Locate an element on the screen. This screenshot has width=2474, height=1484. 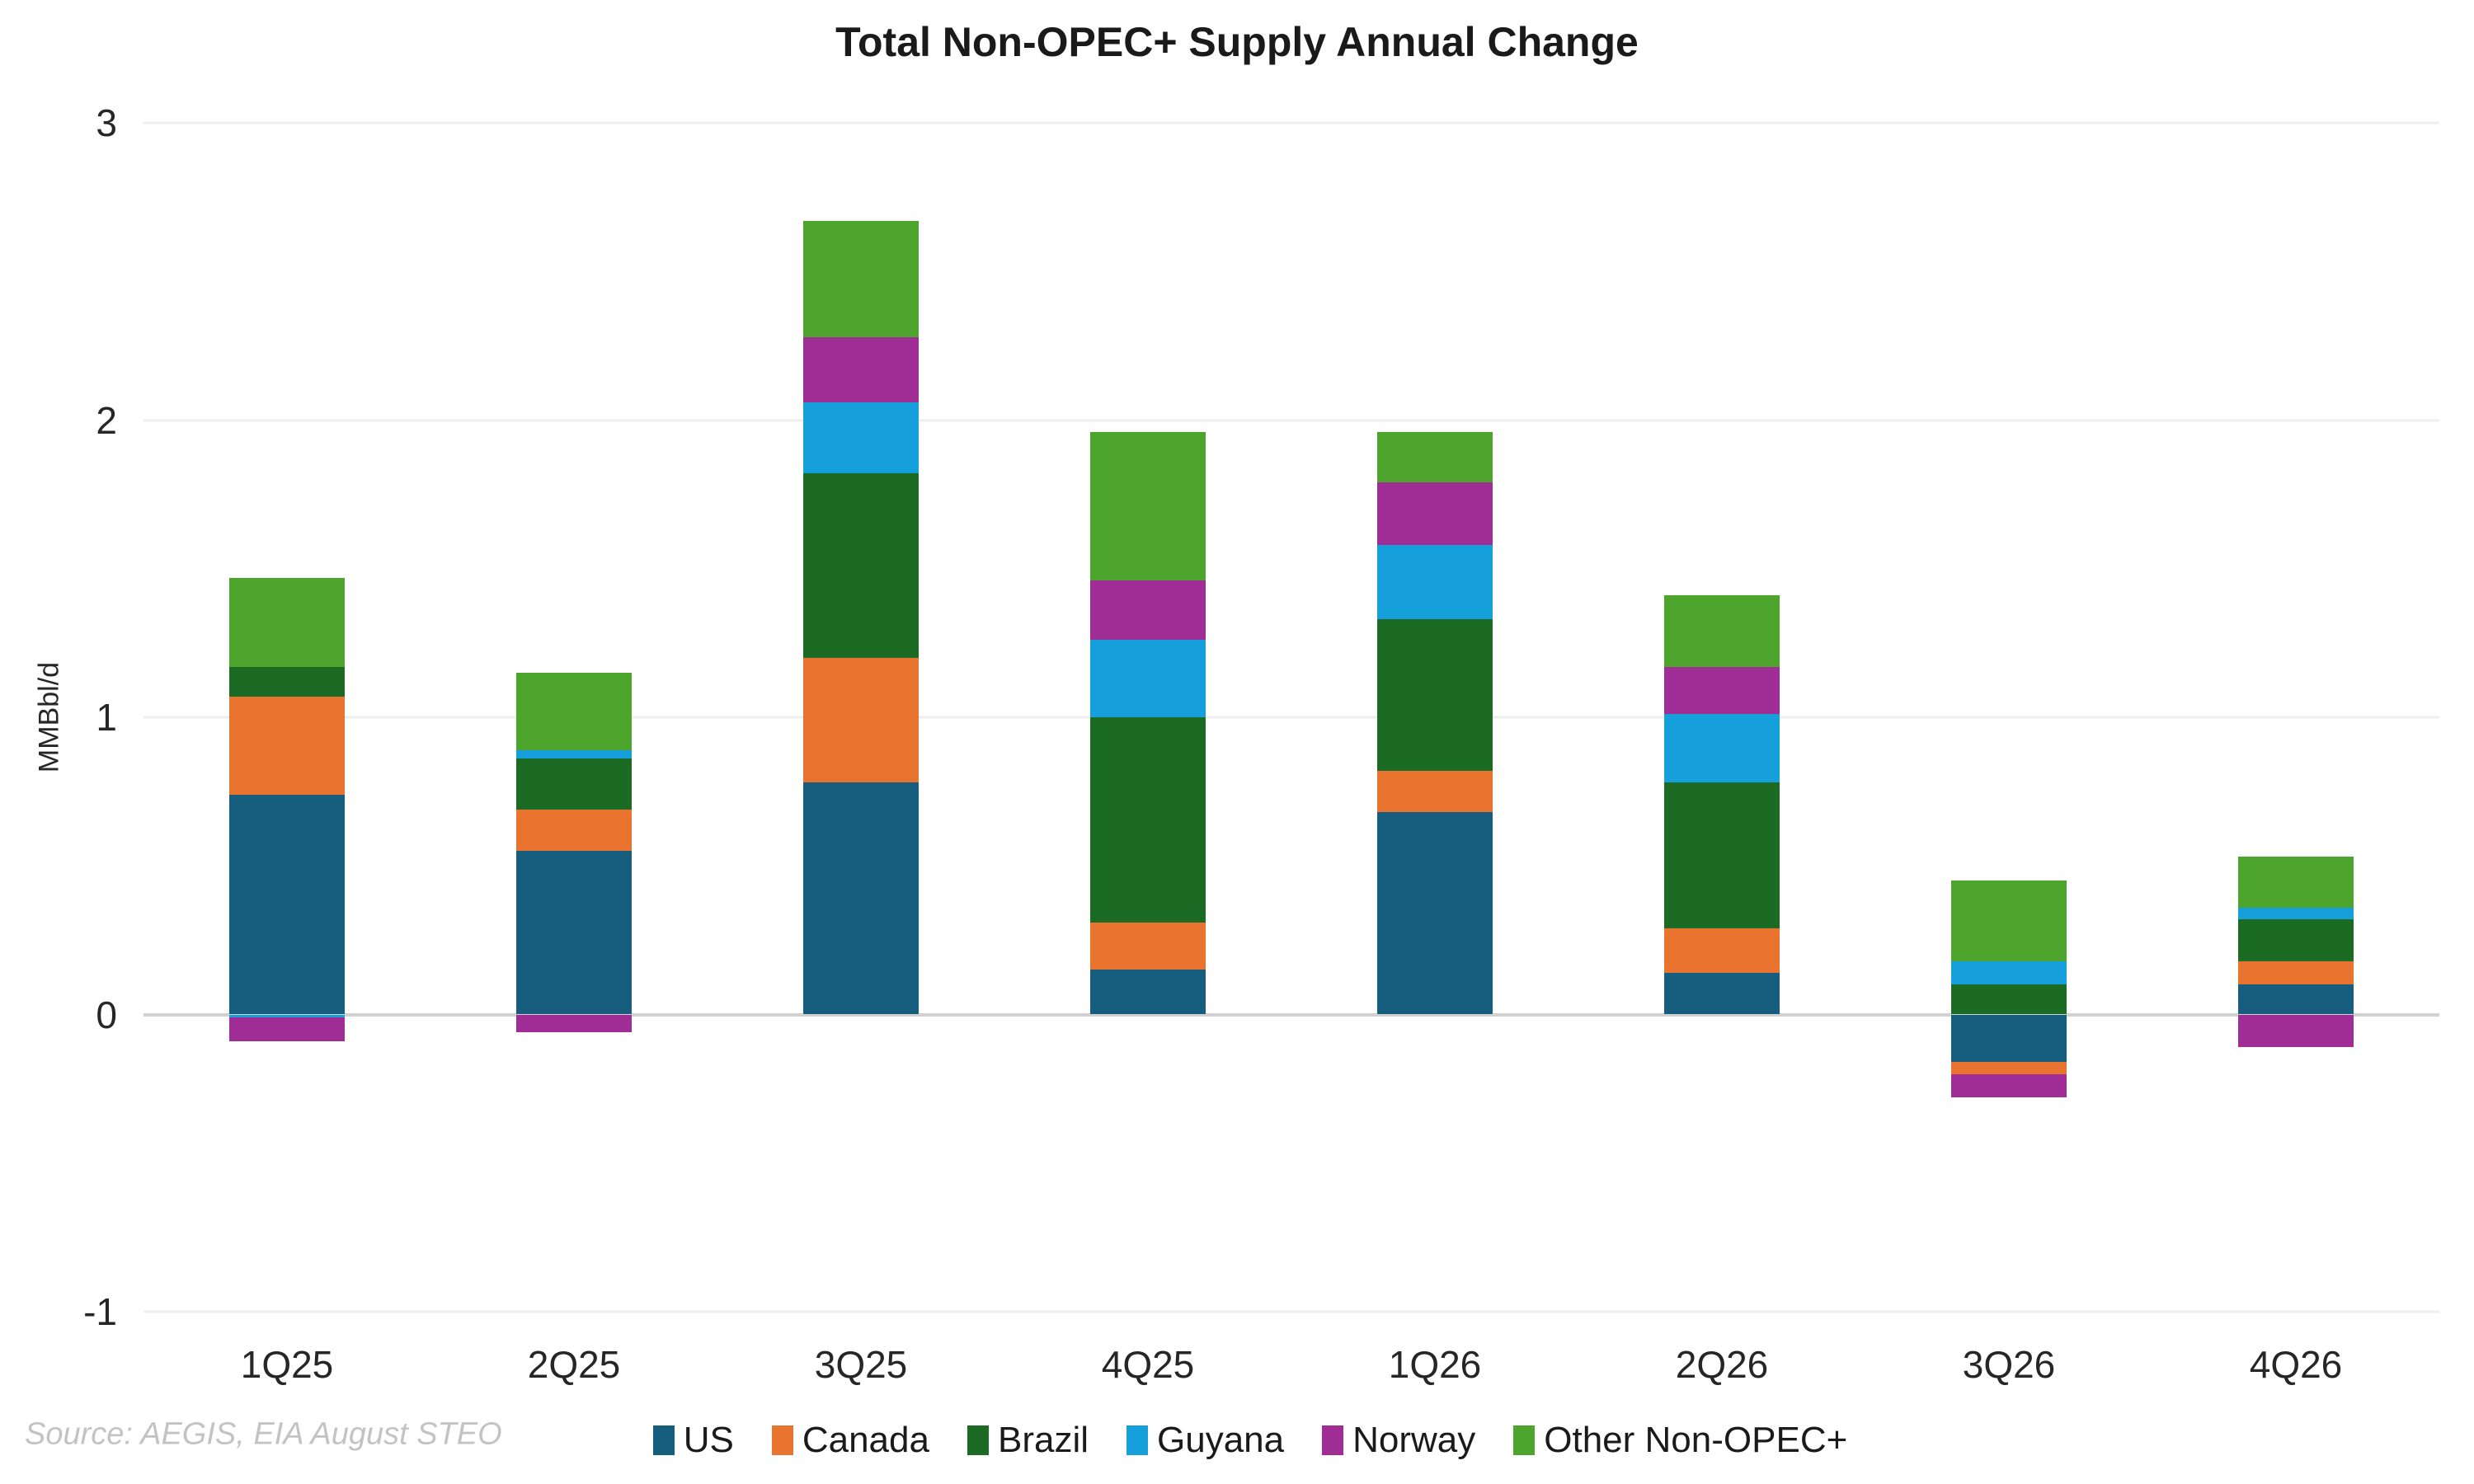
legend-item-brazil: Brazil is located at coordinates (1028, 1440).